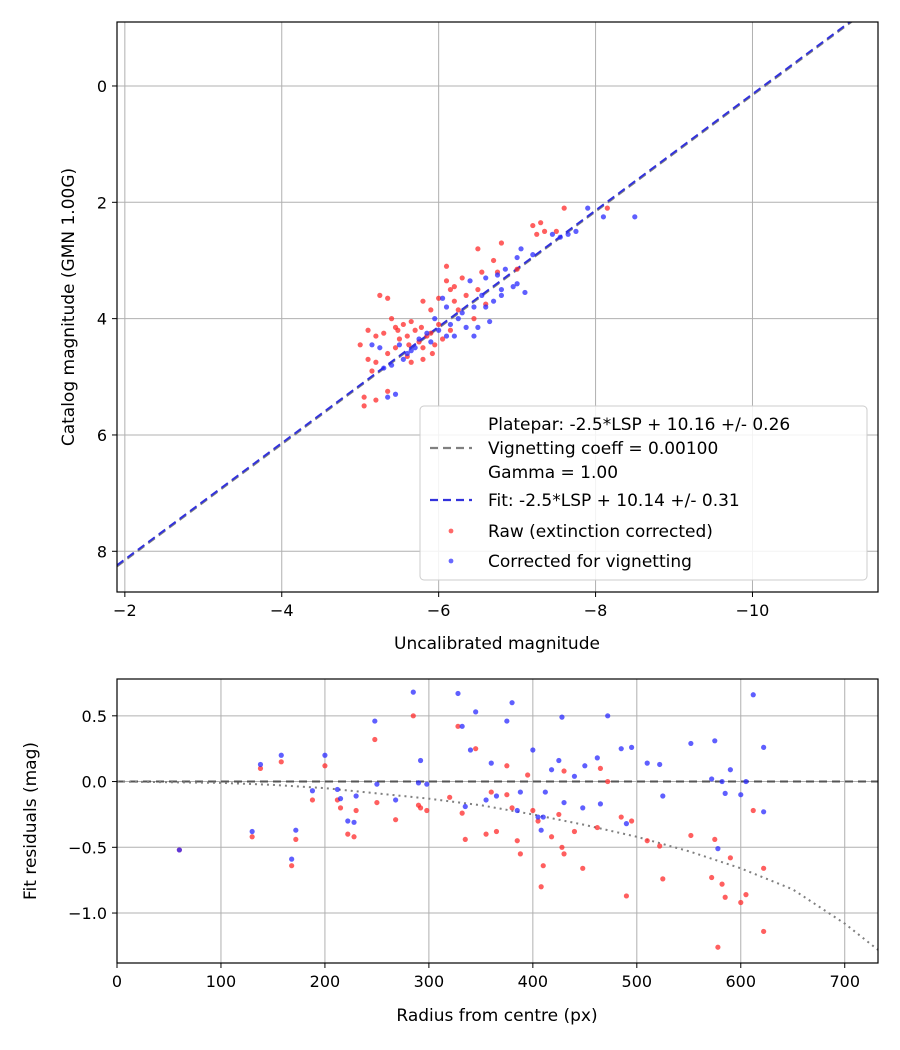 This screenshot has width=900, height=1050. What do you see at coordinates (533, 981) in the screenshot?
I see `x-tick-label: 400` at bounding box center [533, 981].